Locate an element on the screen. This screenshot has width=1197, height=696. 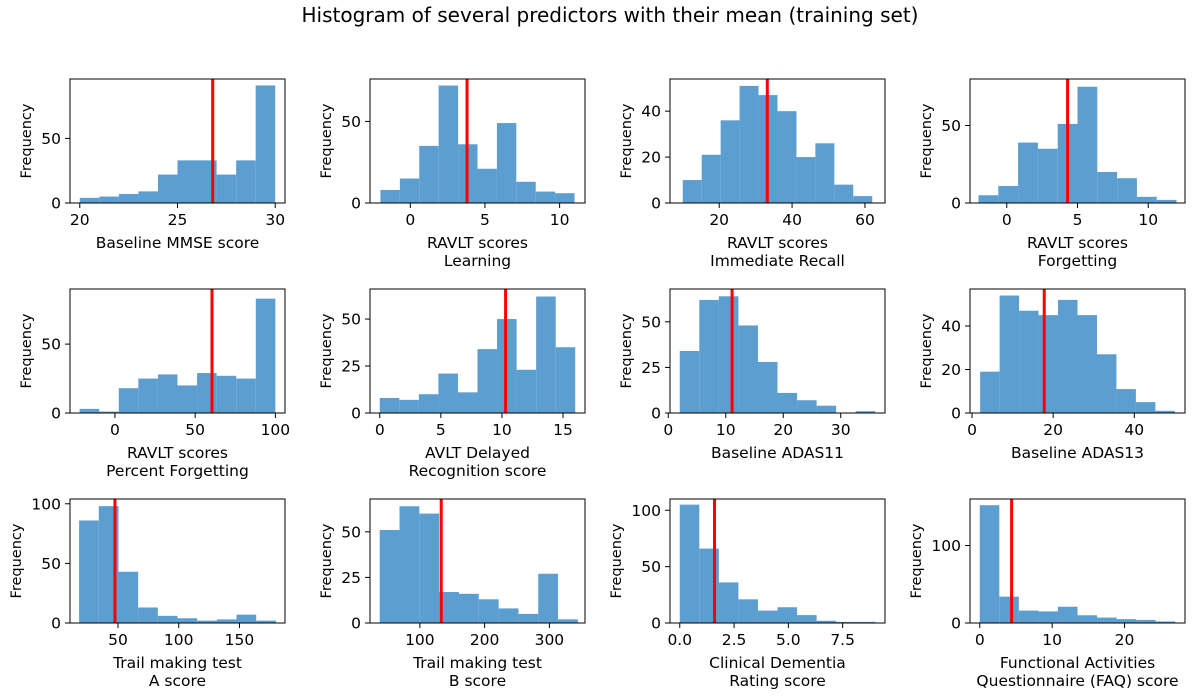
x-axis-label: Clinical Dementia is located at coordinates (777, 663).